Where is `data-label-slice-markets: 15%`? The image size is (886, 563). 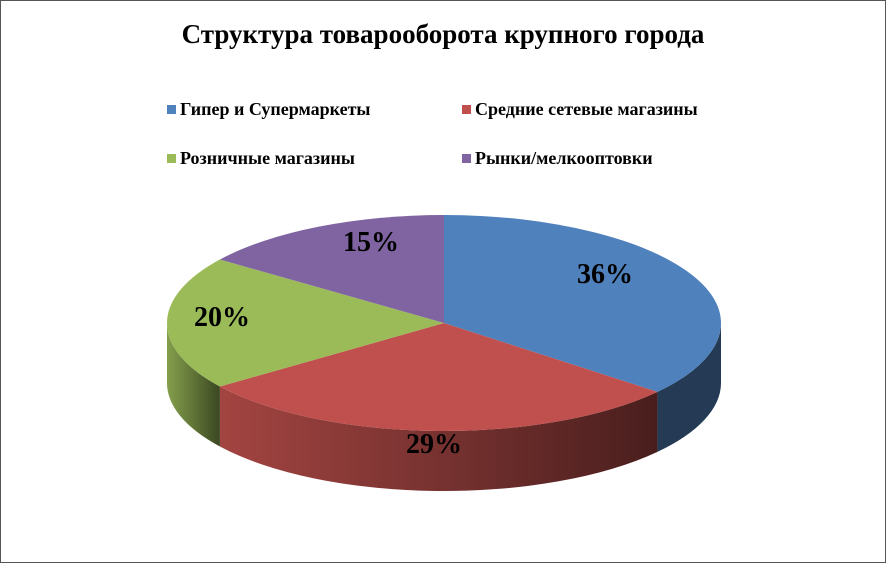 data-label-slice-markets: 15% is located at coordinates (371, 242).